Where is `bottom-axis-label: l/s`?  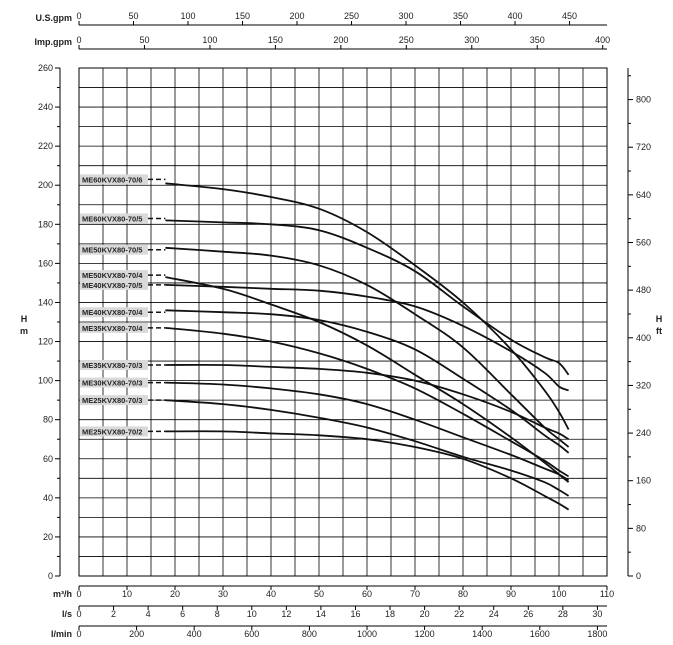
bottom-axis-label: l/s is located at coordinates (67, 614).